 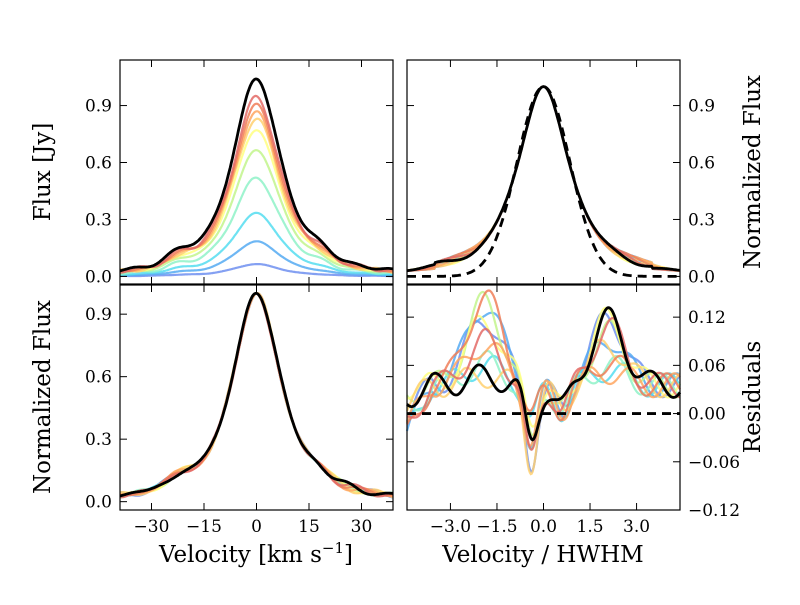 I want to click on x-tick-label: 1.5, so click(x=590, y=527).